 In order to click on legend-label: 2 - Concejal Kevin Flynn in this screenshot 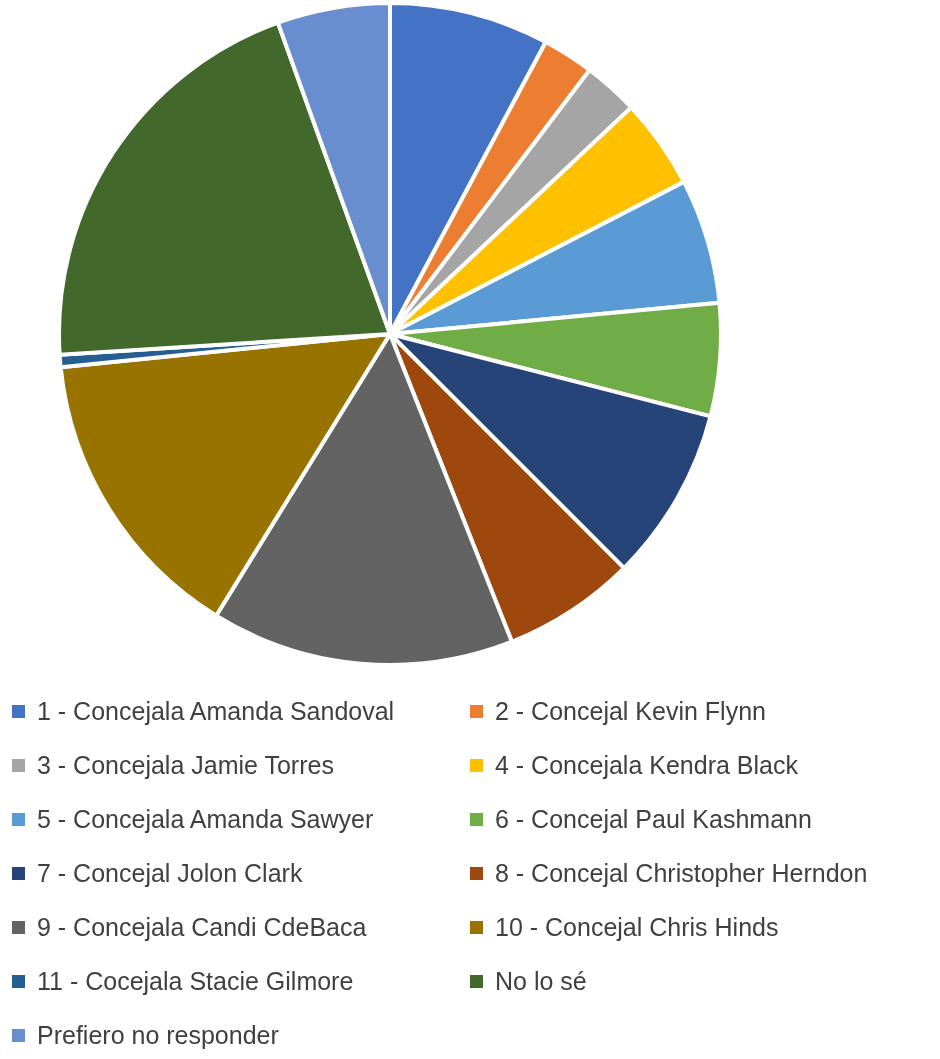, I will do `click(630, 711)`.